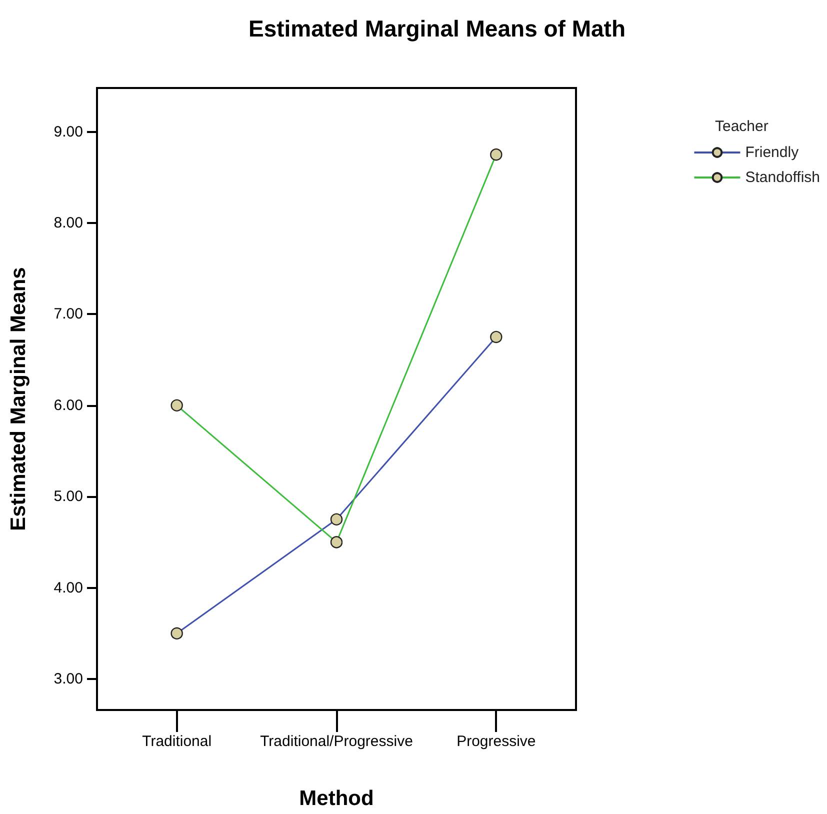 The image size is (827, 814). I want to click on y-tick-label: 9.00, so click(68, 131).